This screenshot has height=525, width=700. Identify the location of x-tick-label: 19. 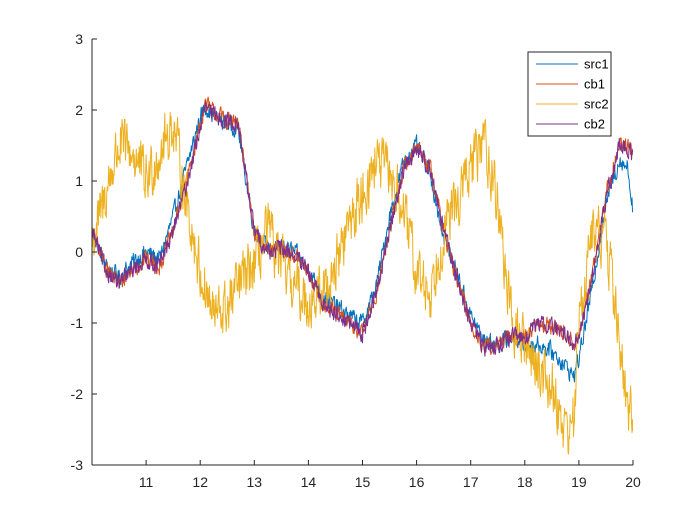
(579, 482).